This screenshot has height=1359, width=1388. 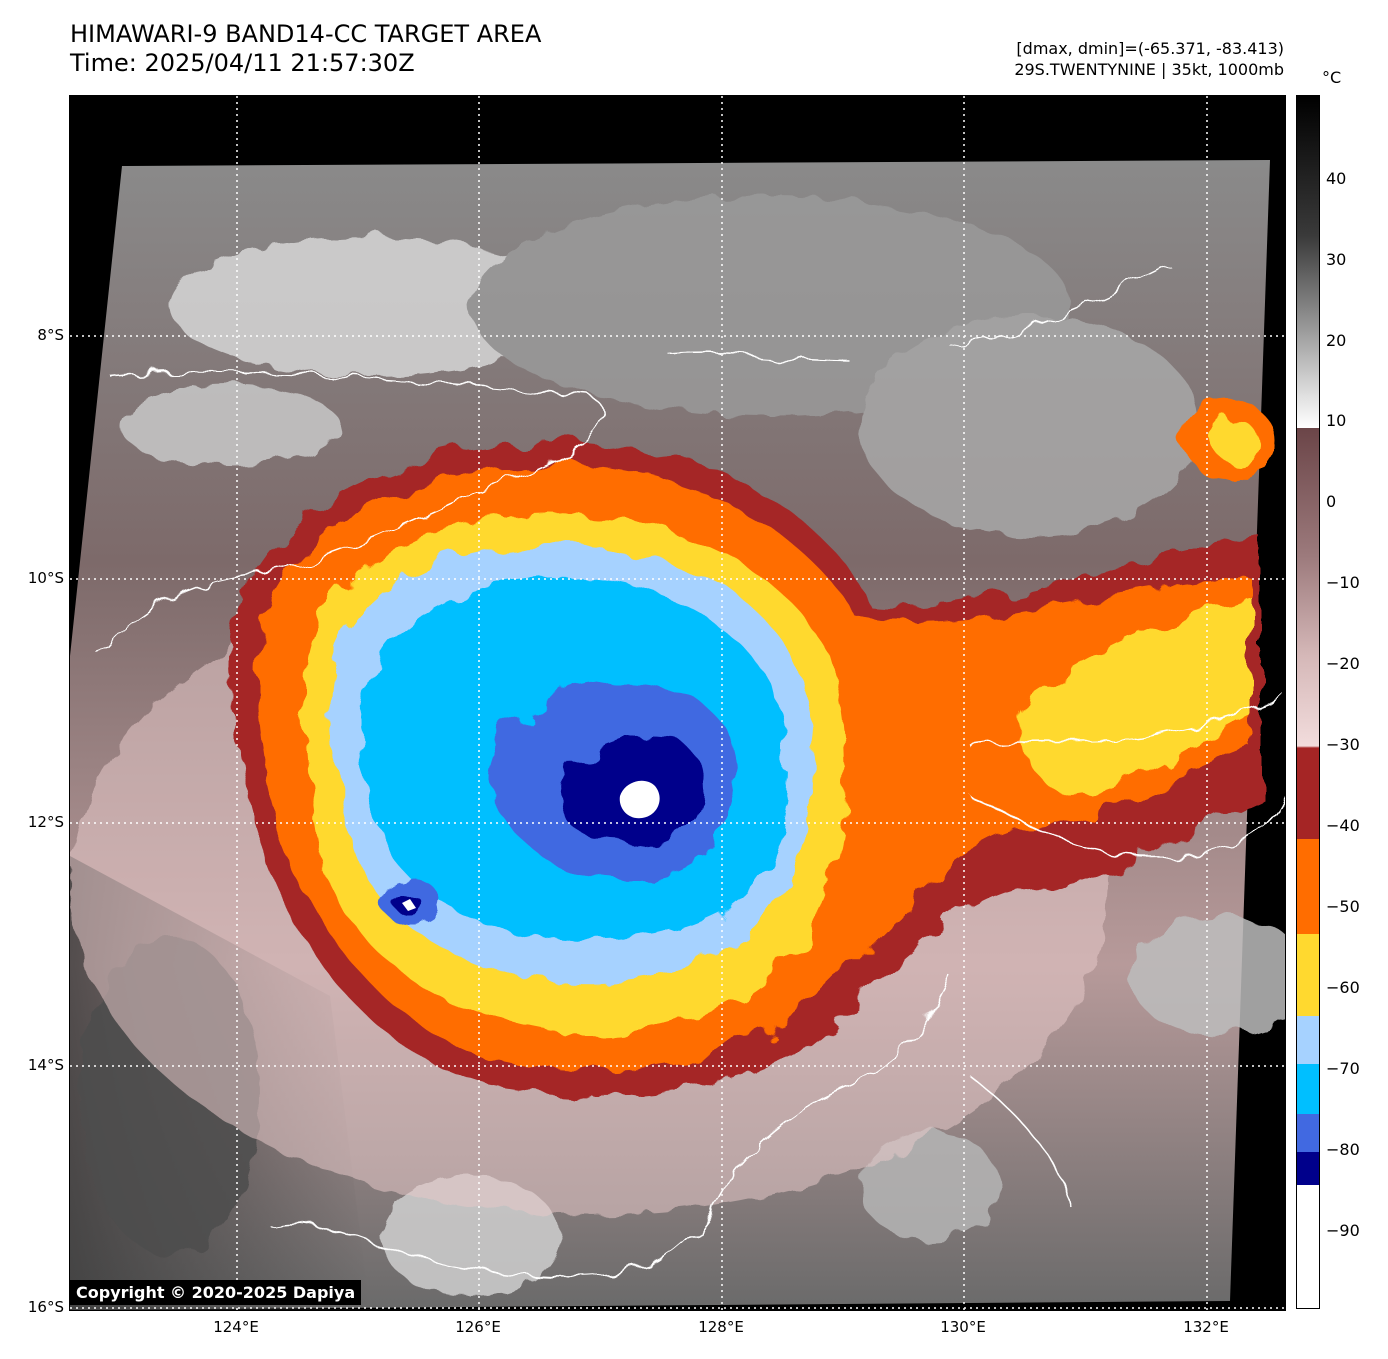 What do you see at coordinates (1308, 702) in the screenshot?
I see `colorbar` at bounding box center [1308, 702].